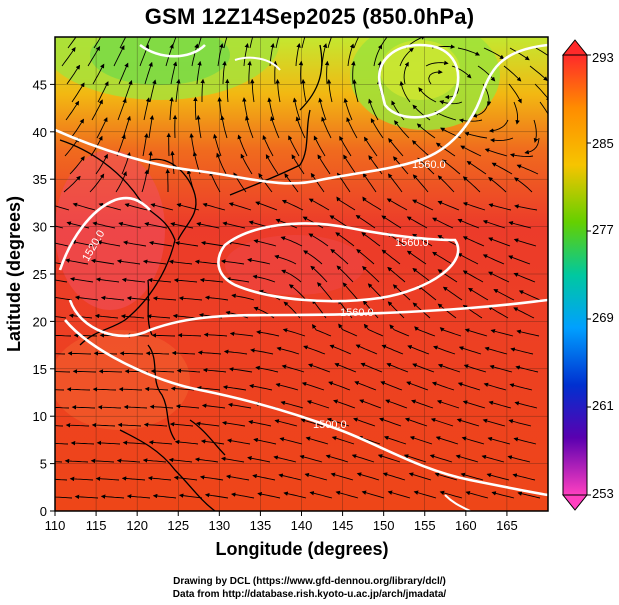 The height and width of the screenshot is (605, 619). I want to click on contour-label-2: 1560.0, so click(429, 165).